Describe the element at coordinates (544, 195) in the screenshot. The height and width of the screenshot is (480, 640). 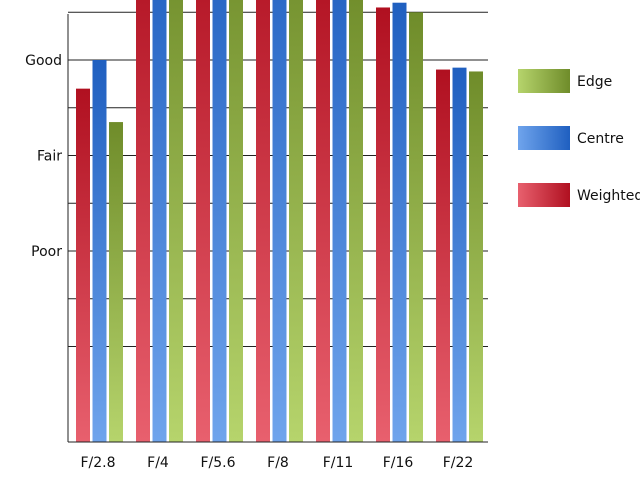
I see `legend-swatch-weighted` at that location.